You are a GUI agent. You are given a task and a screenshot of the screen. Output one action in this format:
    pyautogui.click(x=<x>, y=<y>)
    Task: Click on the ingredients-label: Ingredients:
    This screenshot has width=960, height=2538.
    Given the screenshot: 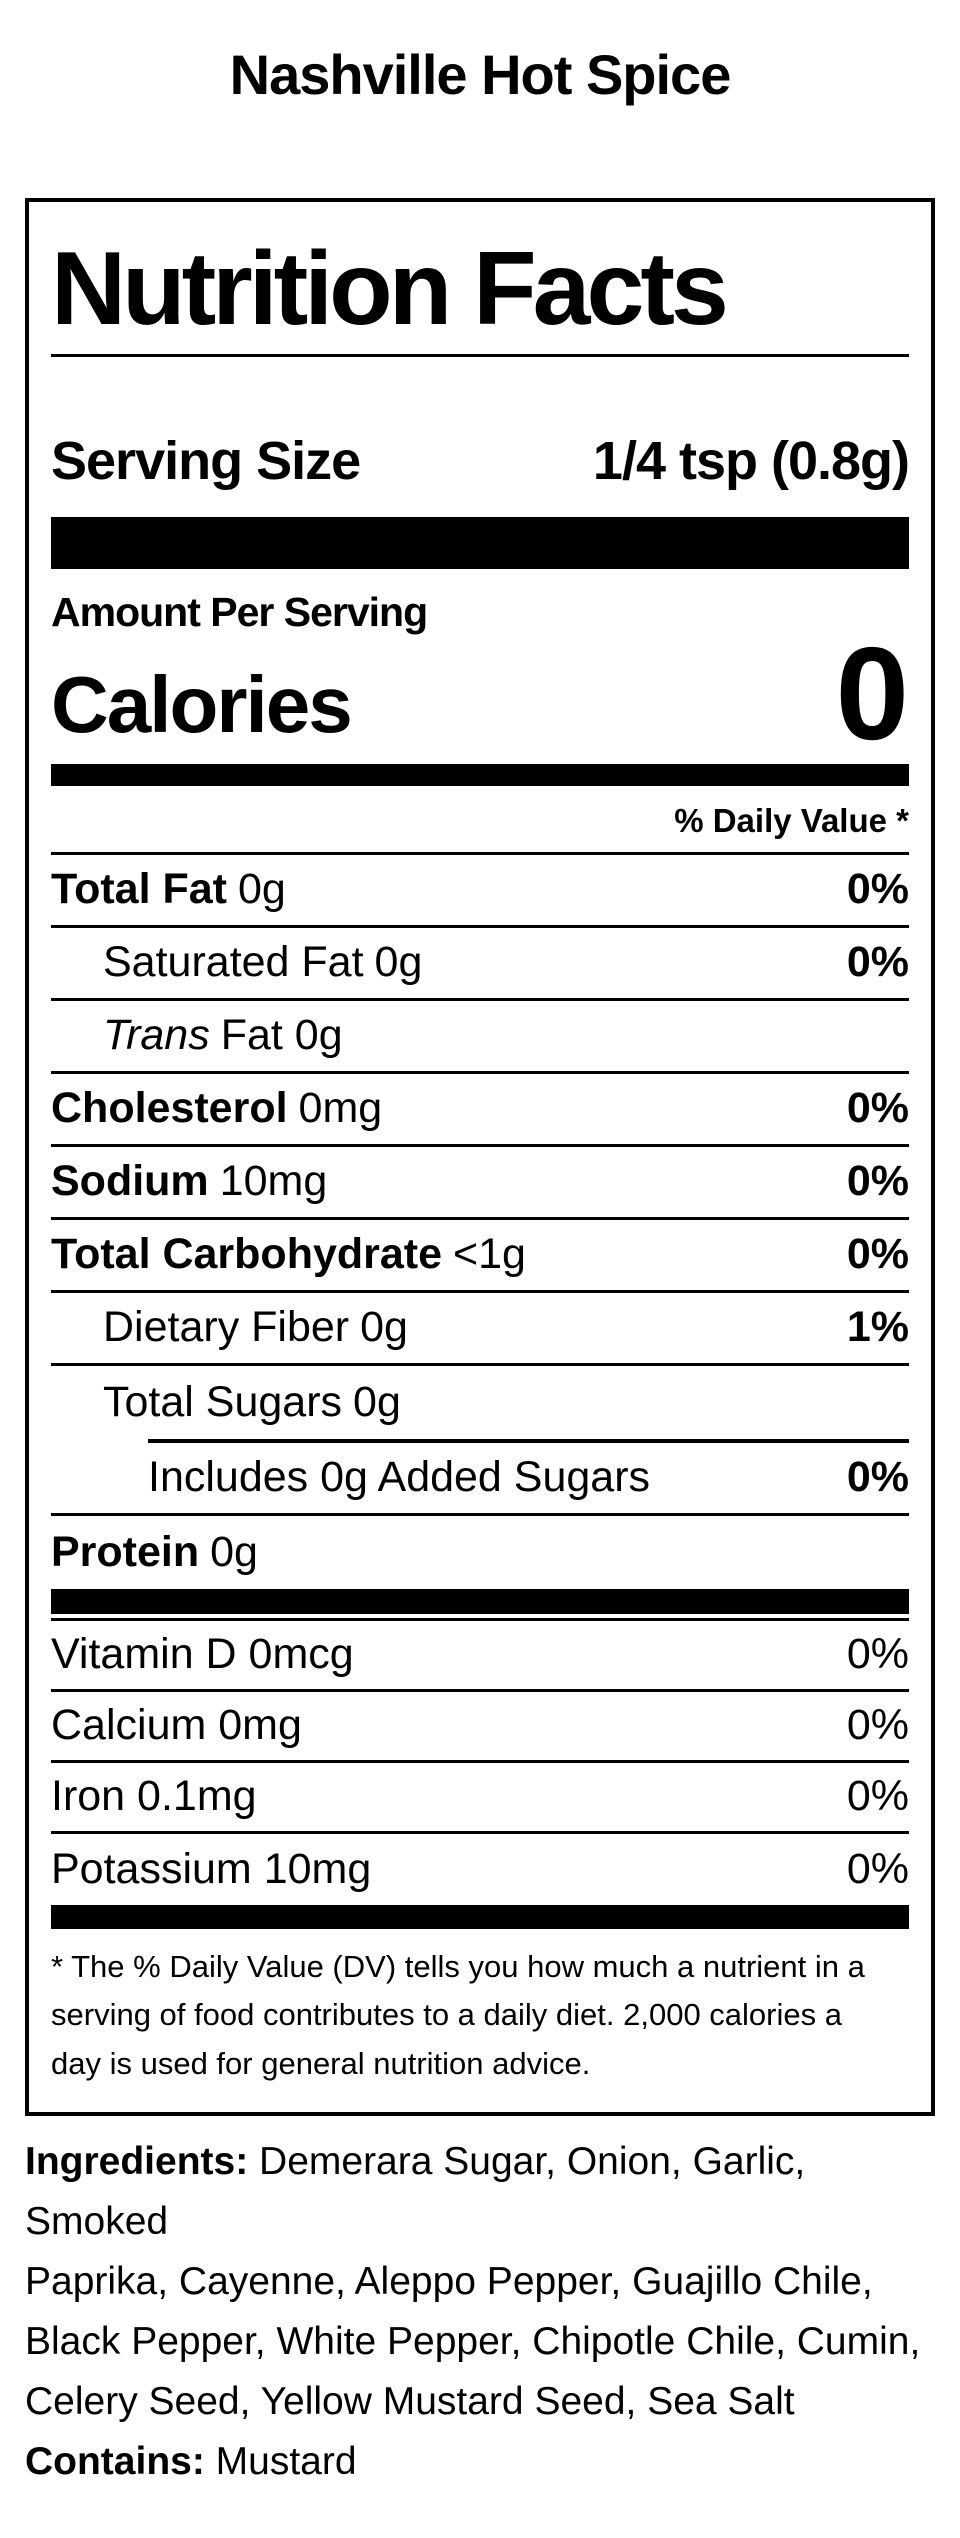 What is the action you would take?
    pyautogui.click(x=137, y=2162)
    